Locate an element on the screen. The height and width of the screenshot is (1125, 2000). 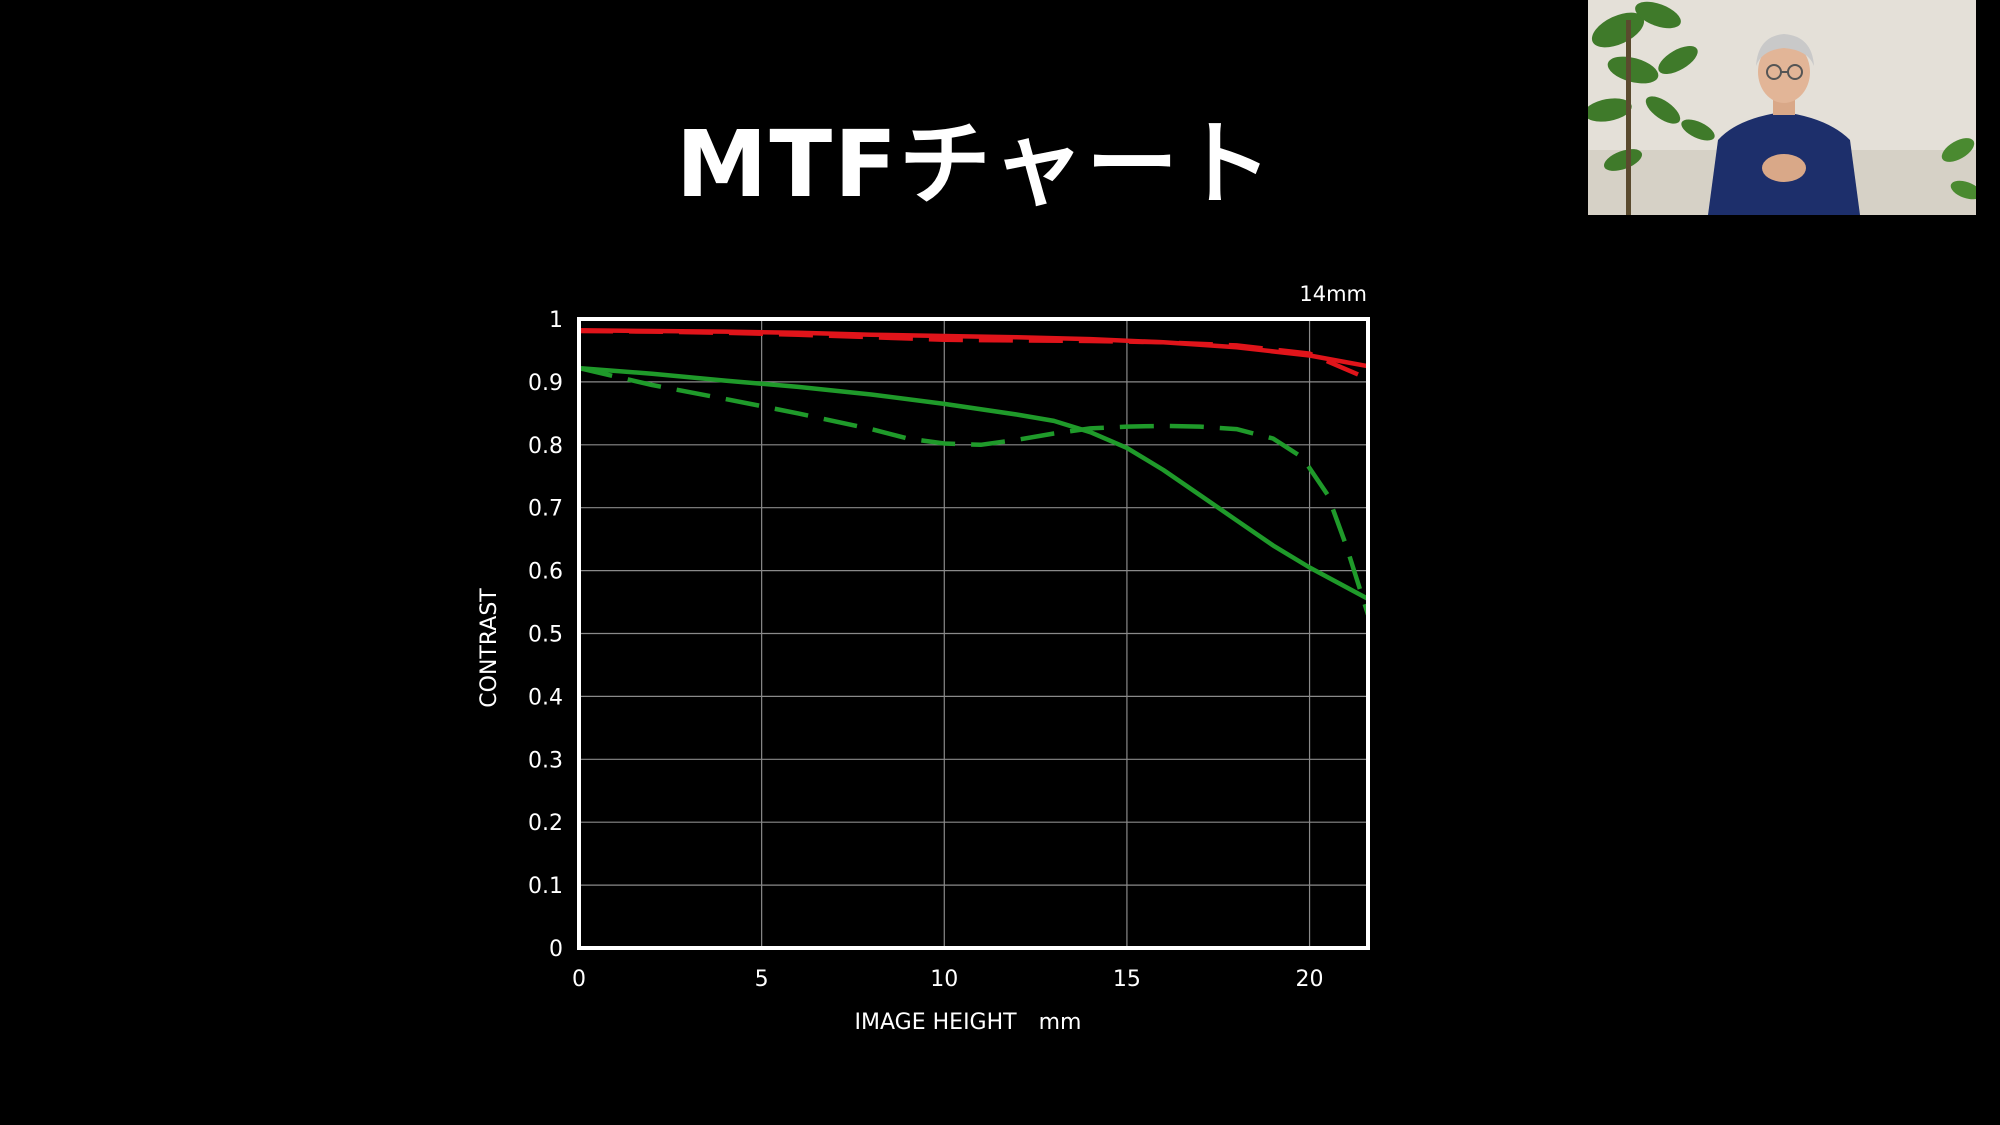
series-lines is located at coordinates (974, 472).